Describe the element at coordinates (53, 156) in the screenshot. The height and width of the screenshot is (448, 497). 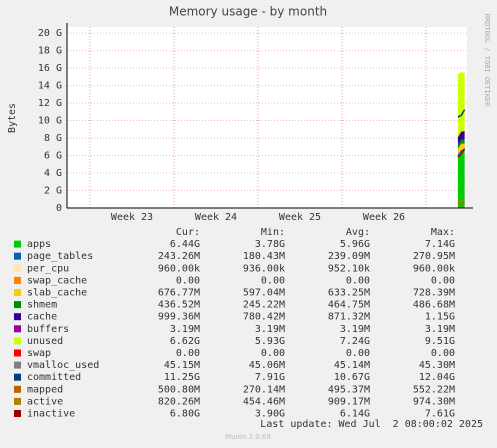
I see `y-tick-label: 6 G` at that location.